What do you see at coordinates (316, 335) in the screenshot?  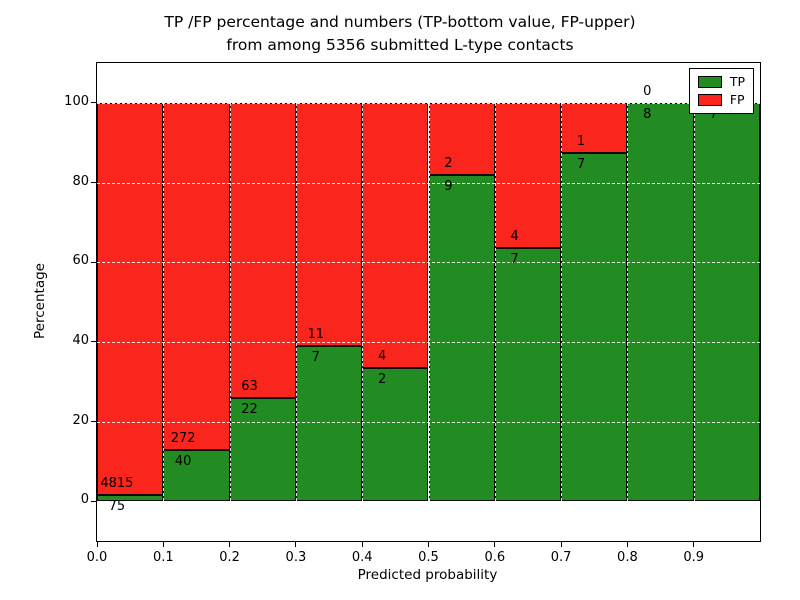 I see `bar-label-fp: 11` at bounding box center [316, 335].